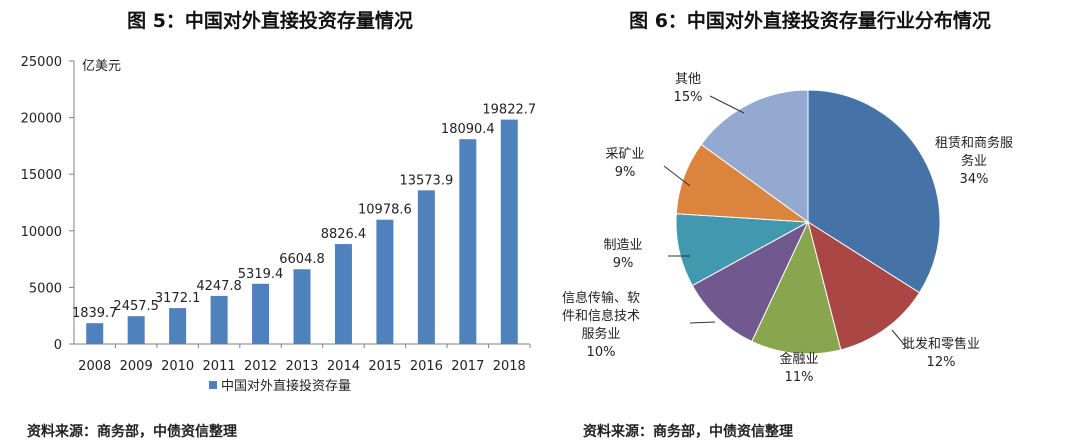 This screenshot has width=1080, height=445. What do you see at coordinates (600, 334) in the screenshot?
I see `pie-slice-label: 服务业` at bounding box center [600, 334].